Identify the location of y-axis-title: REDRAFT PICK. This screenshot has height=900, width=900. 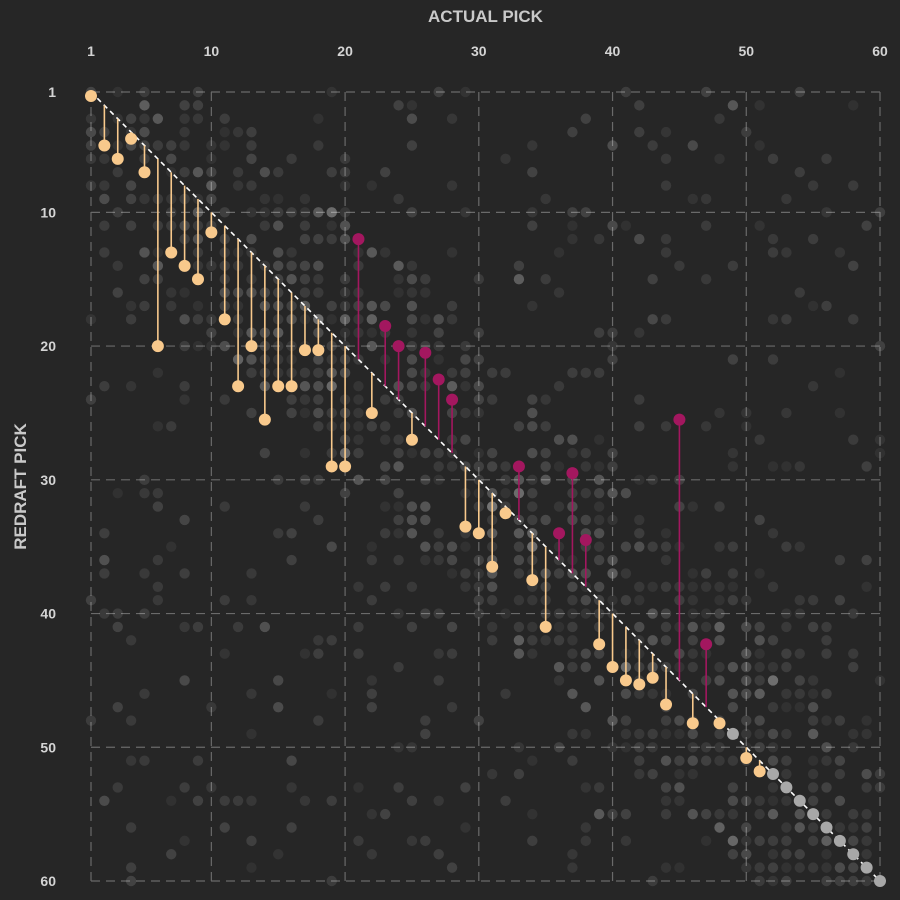
(20, 486).